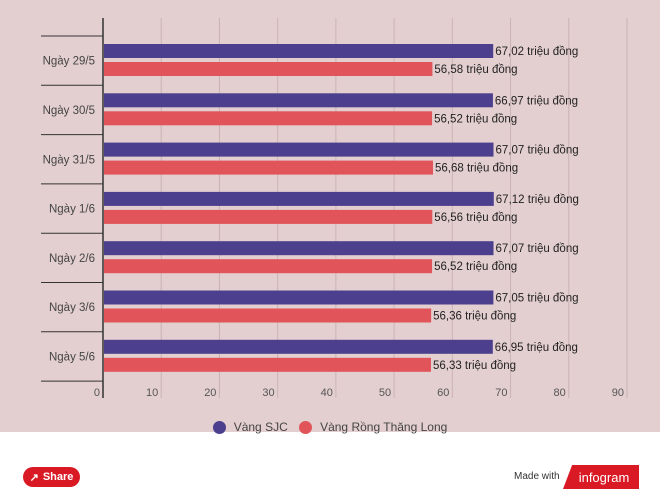 The image size is (660, 493). I want to click on category-label: Ngày 3/6, so click(72, 308).